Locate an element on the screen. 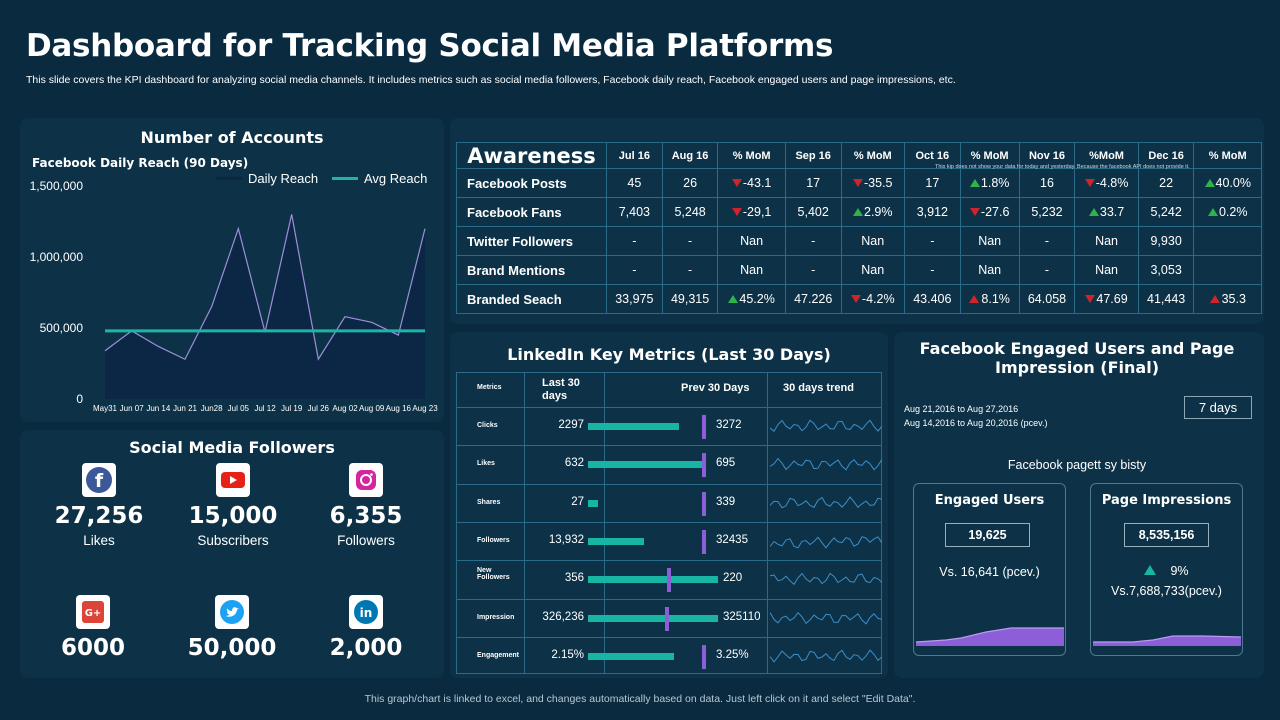  x-tick-label: Jul 19 is located at coordinates (292, 408).